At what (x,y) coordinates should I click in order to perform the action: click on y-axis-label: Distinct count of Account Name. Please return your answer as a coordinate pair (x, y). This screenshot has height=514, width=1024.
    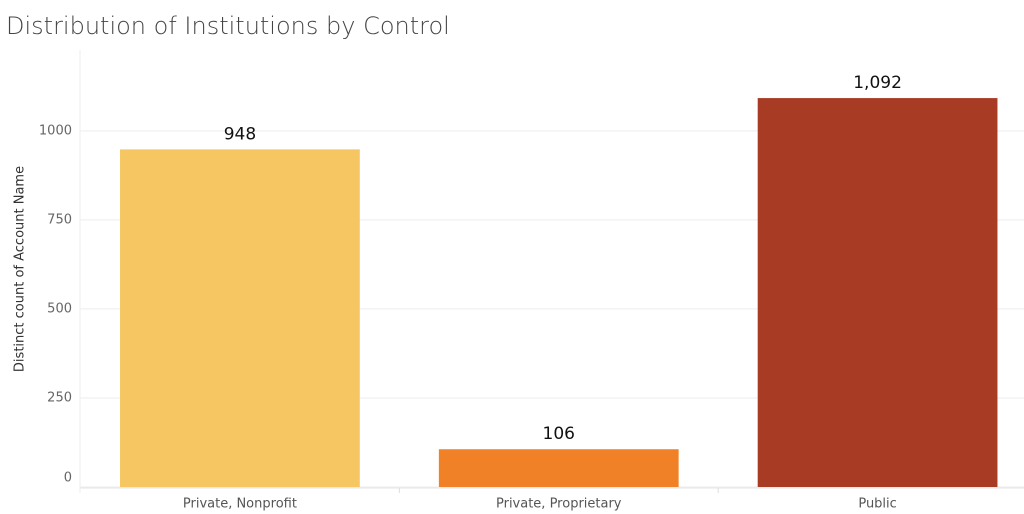
    Looking at the image, I should click on (20, 269).